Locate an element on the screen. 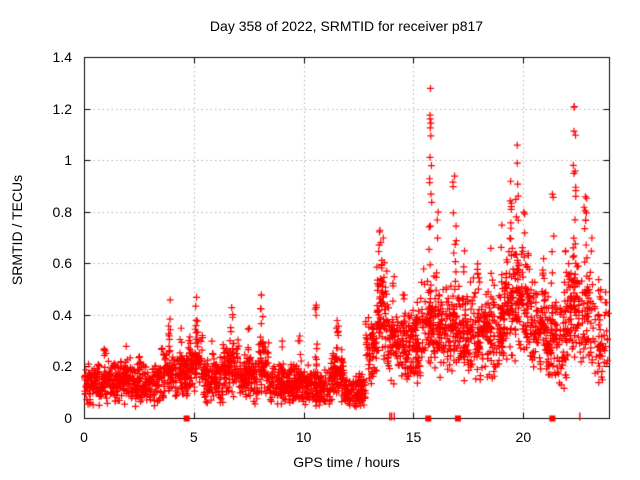 The height and width of the screenshot is (480, 640). y-tick-label: 0.2 is located at coordinates (62, 366).